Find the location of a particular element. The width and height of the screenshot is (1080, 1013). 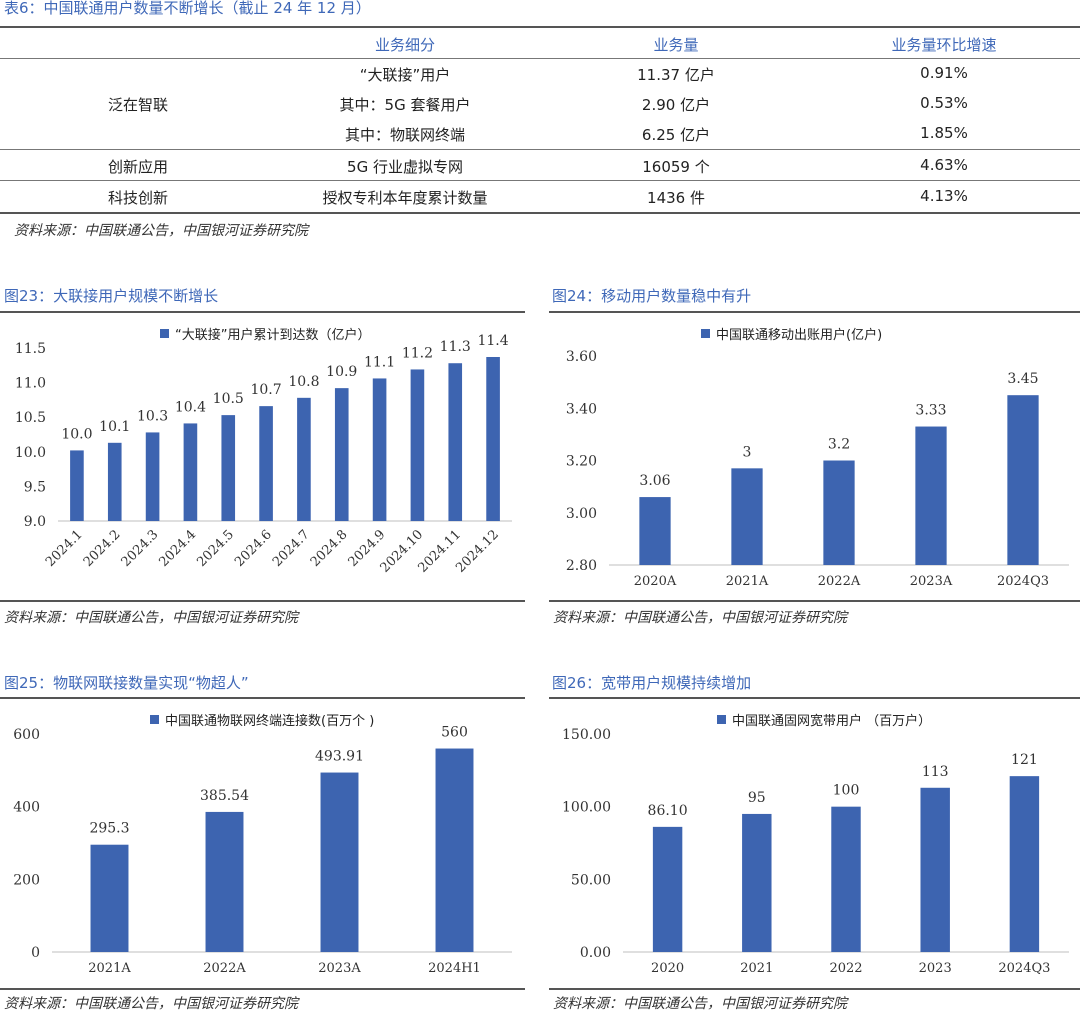

y-tick-label: 600 is located at coordinates (26, 735).